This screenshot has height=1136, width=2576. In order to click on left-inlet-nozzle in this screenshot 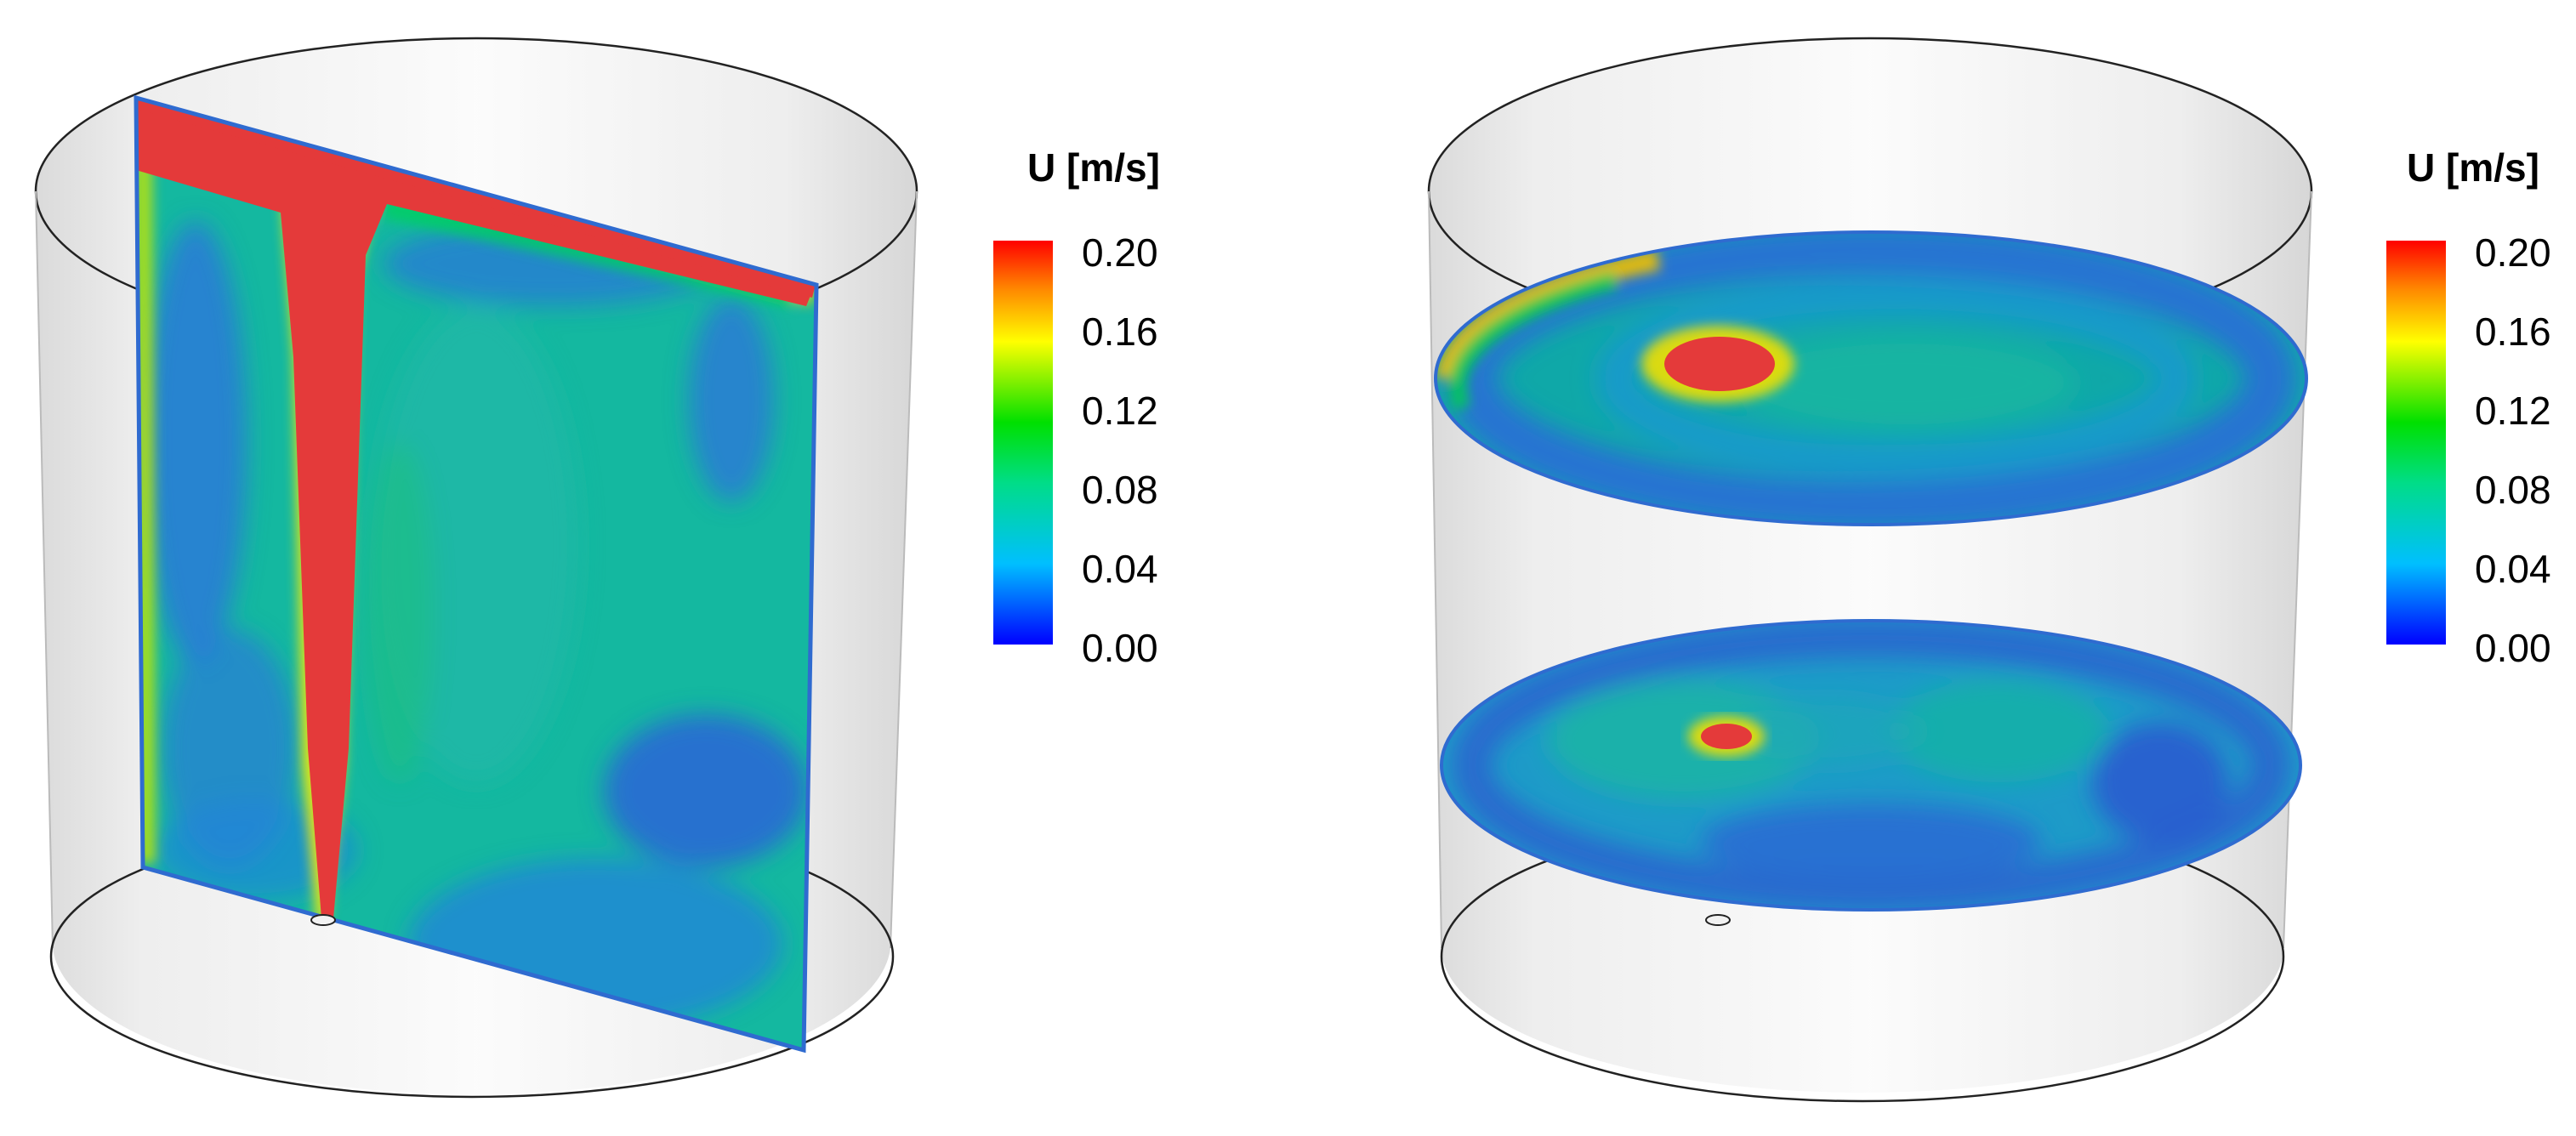, I will do `click(323, 920)`.